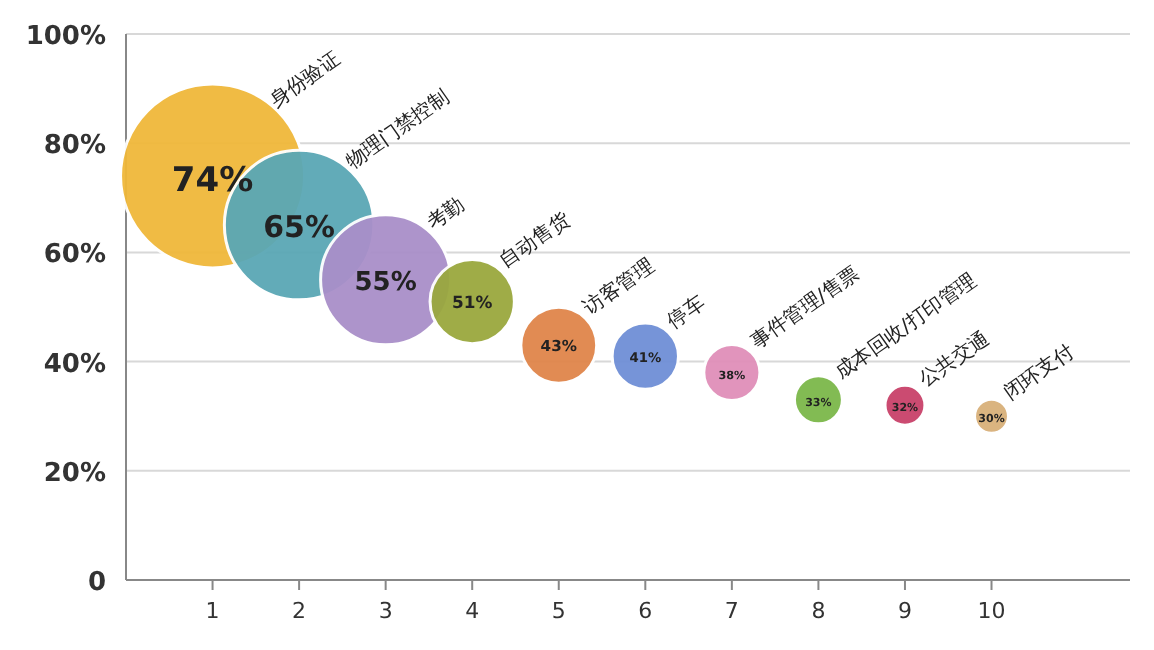 The height and width of the screenshot is (650, 1154). I want to click on x-tick-label: 9, so click(904, 611).